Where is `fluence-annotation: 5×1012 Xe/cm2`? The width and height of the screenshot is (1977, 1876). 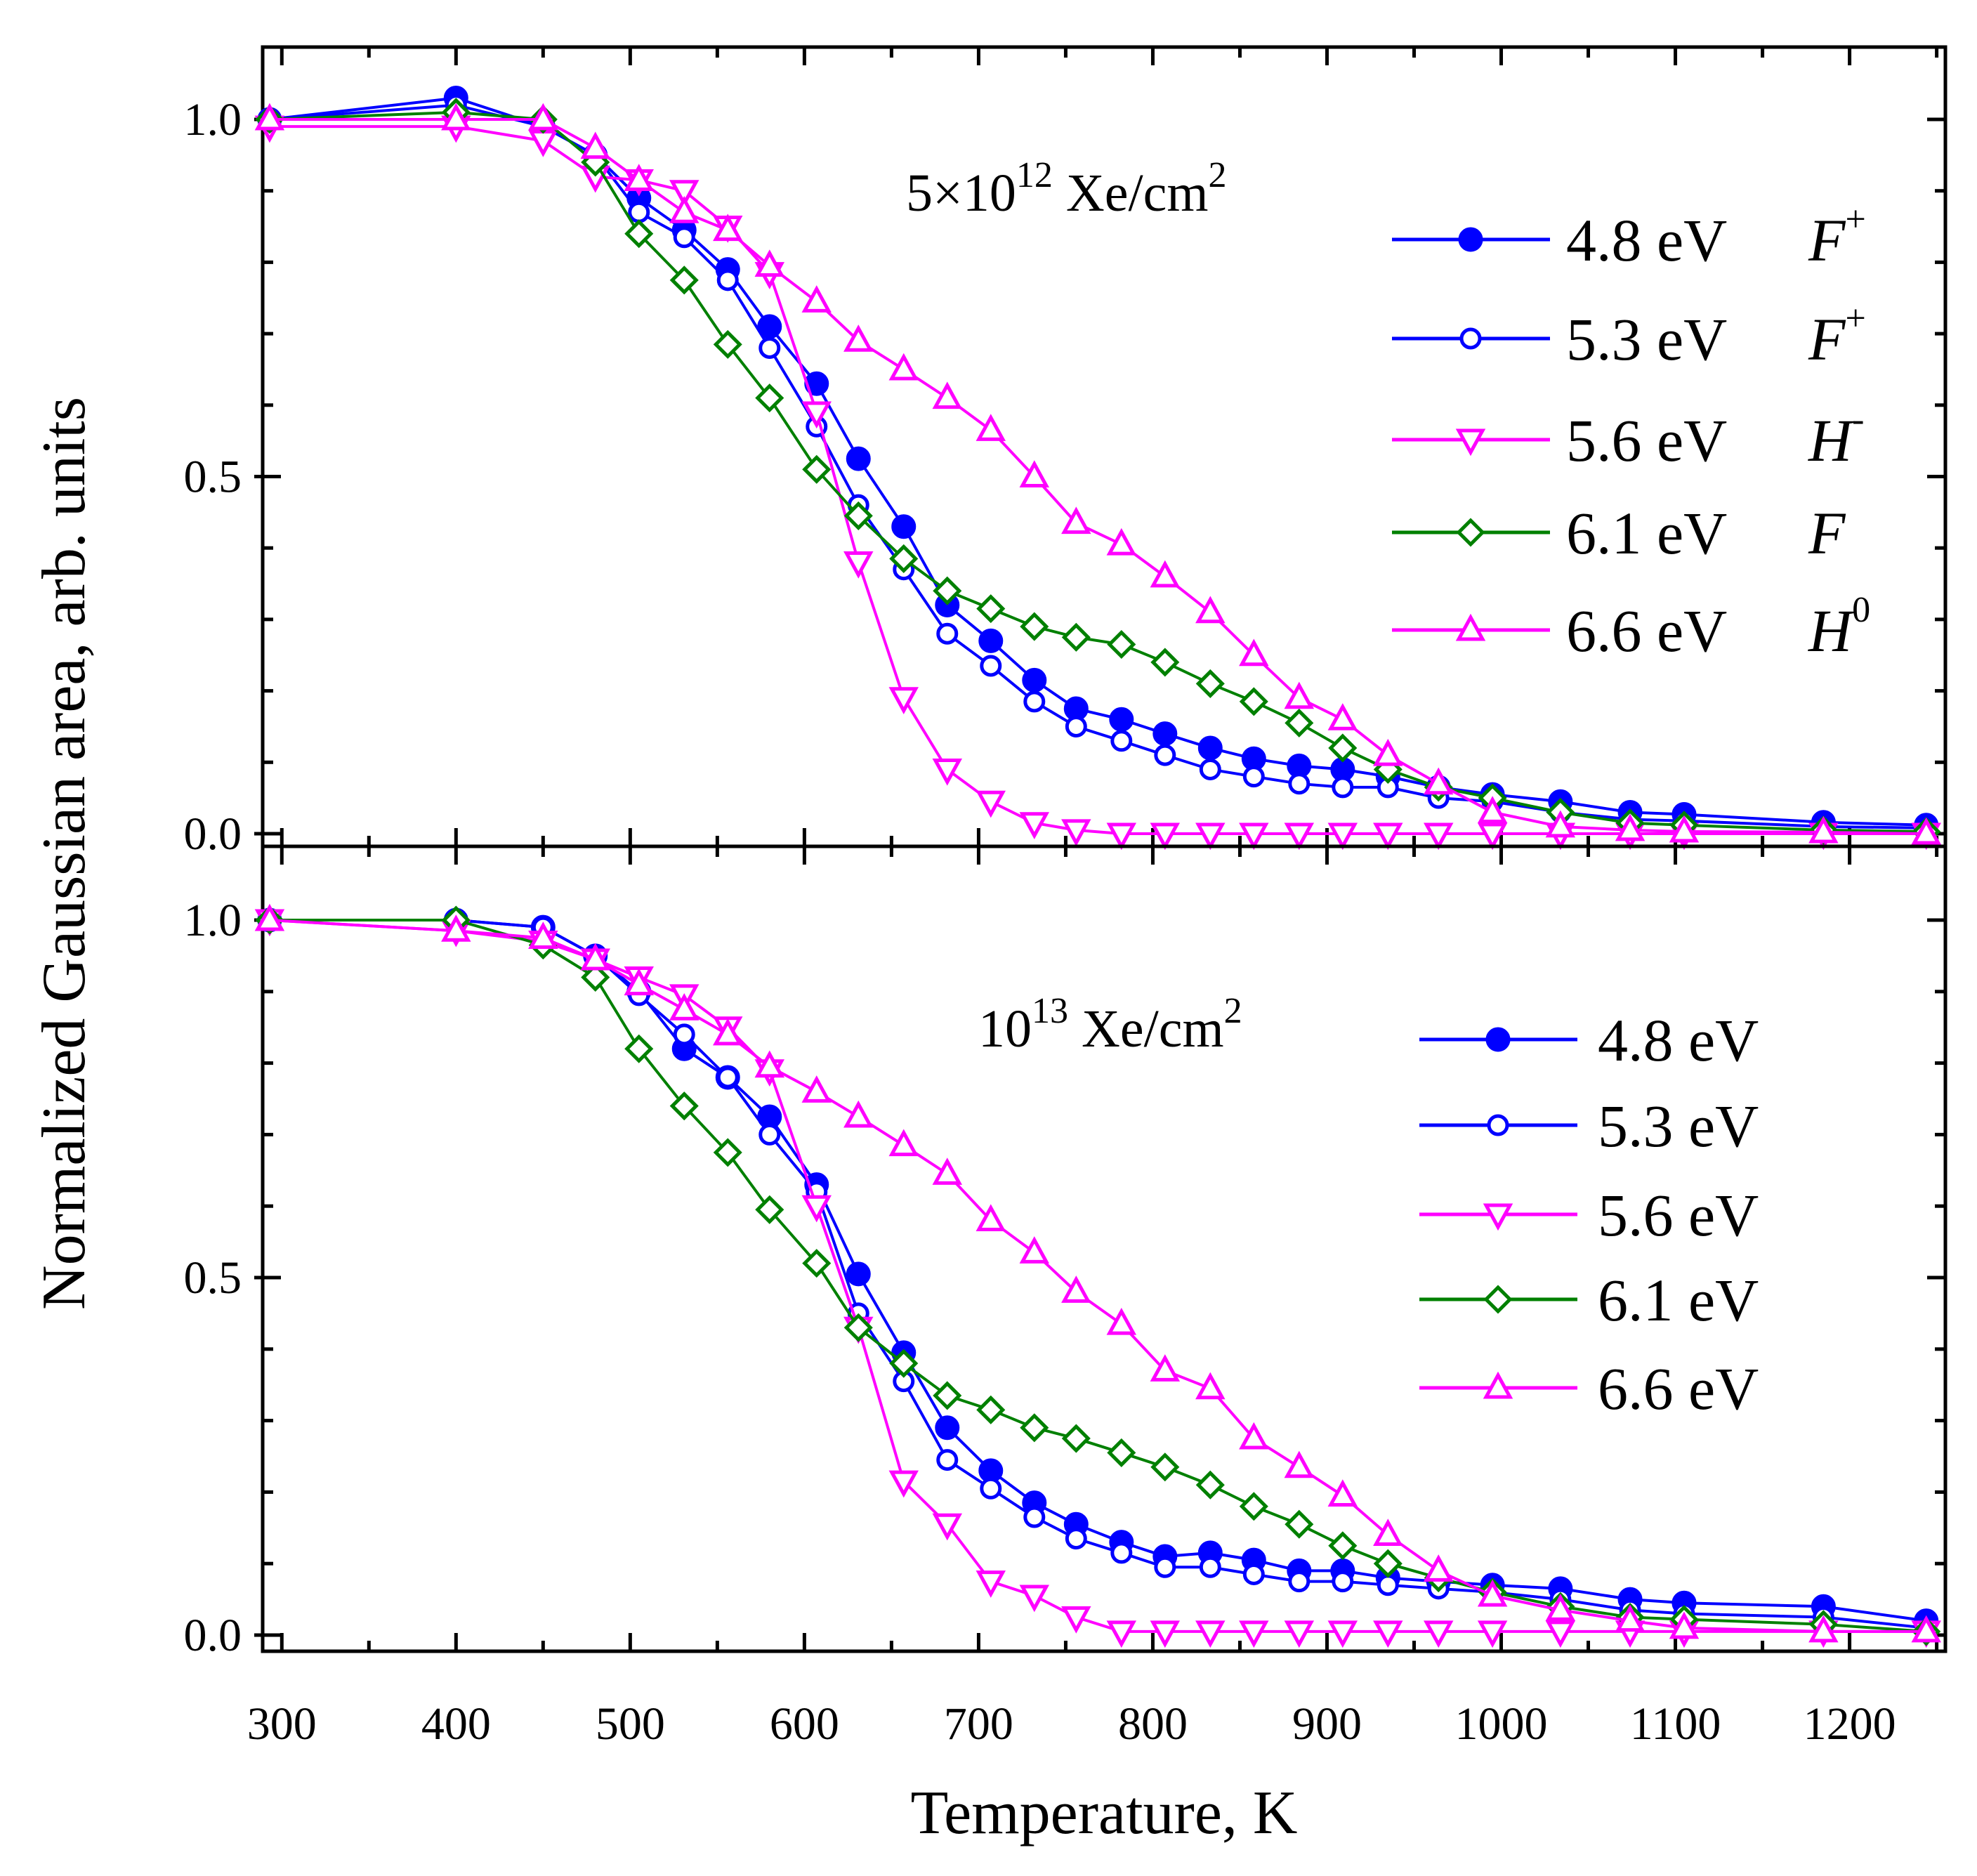
fluence-annotation: 5×1012 Xe/cm2 is located at coordinates (1066, 189).